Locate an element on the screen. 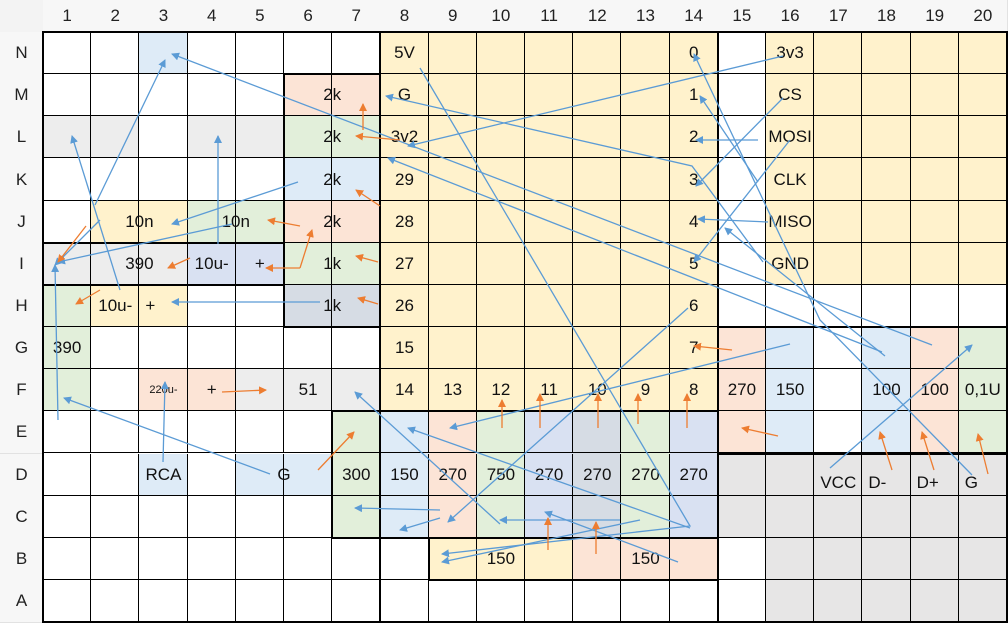  cell-label: 2 is located at coordinates (693, 137).